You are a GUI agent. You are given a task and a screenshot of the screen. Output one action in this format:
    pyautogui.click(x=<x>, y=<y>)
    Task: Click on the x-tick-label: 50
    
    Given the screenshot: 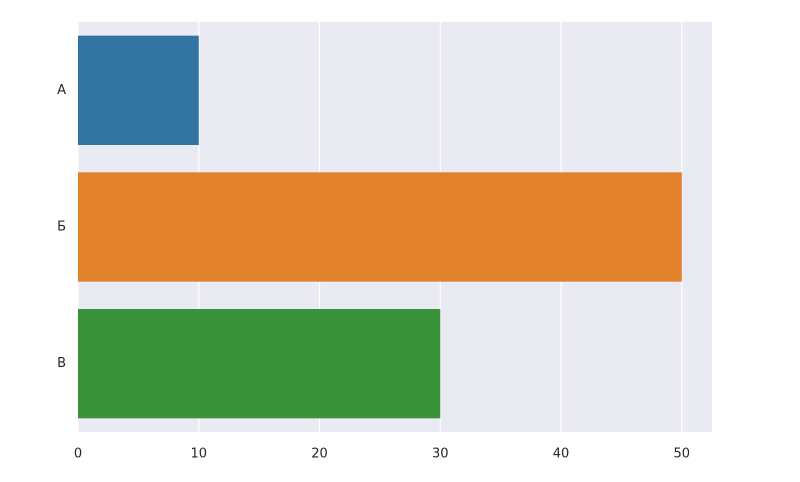 What is the action you would take?
    pyautogui.click(x=682, y=454)
    